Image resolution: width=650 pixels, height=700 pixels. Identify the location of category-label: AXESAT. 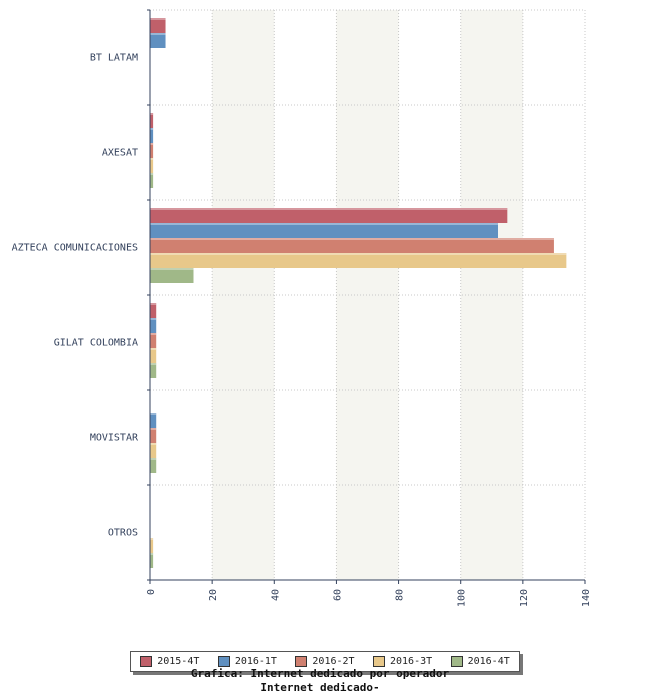
(120, 153).